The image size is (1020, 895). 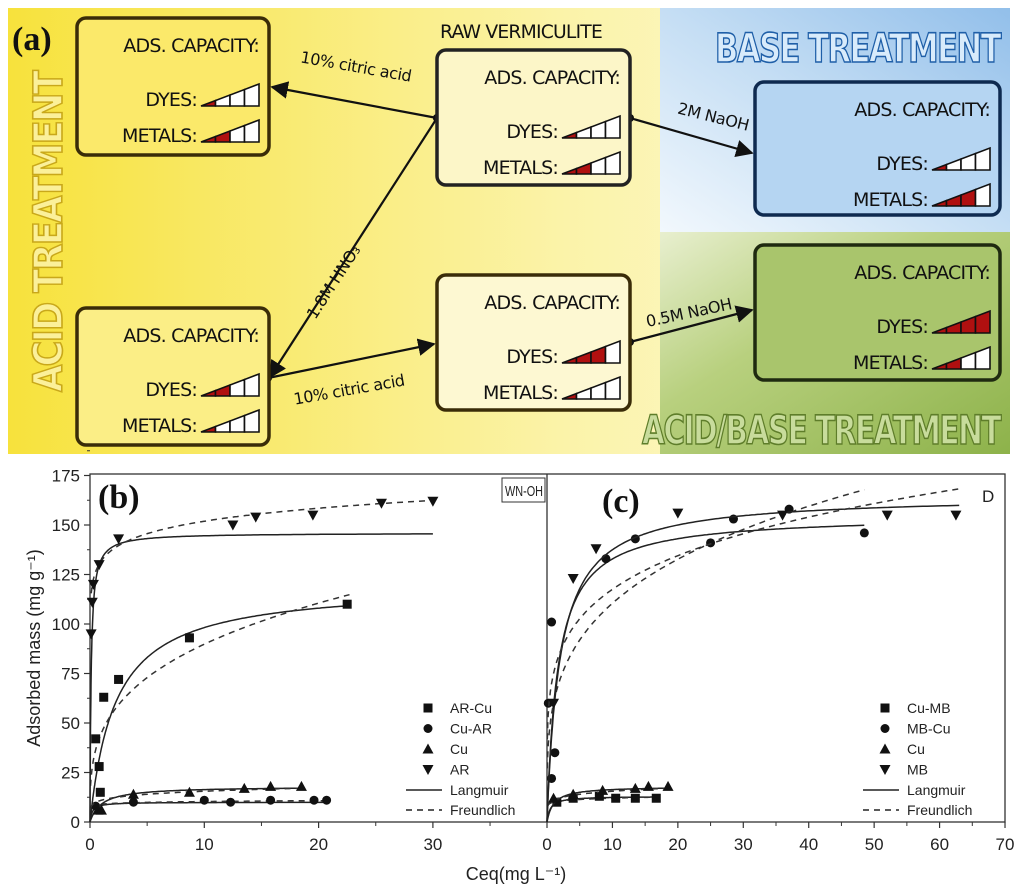 I want to click on series-ar-cu, so click(x=220, y=708).